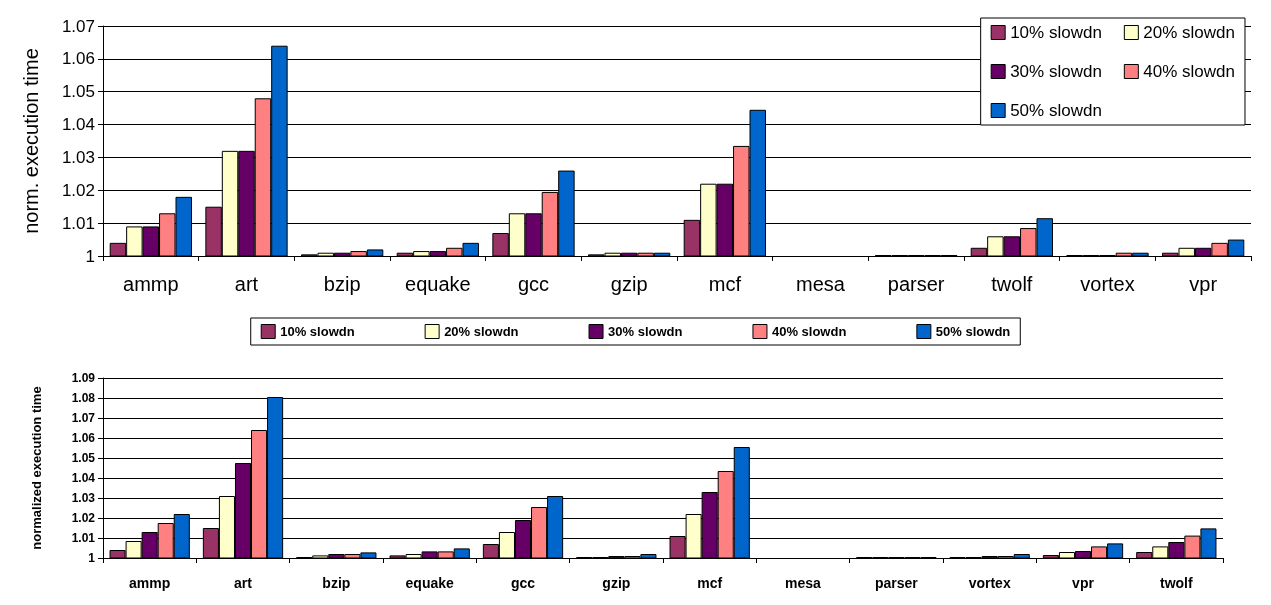 This screenshot has width=1271, height=605. What do you see at coordinates (83, 378) in the screenshot?
I see `y-tick-label: 1.09` at bounding box center [83, 378].